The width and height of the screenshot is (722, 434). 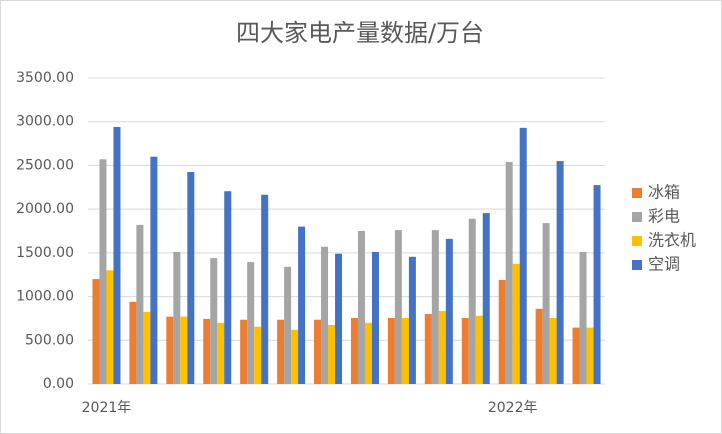 I want to click on y-tick-label: 0.00, so click(x=58, y=384).